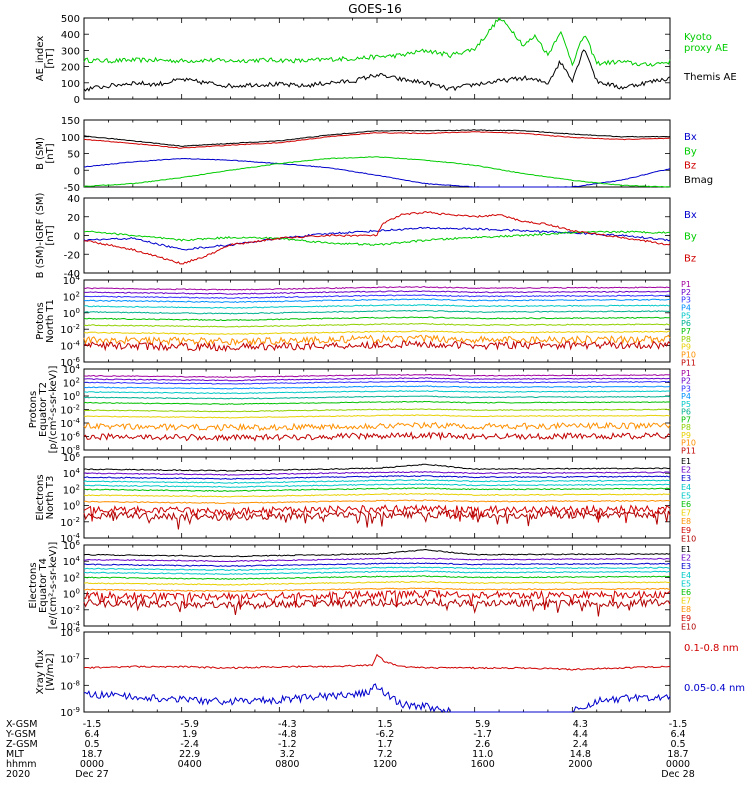 This screenshot has width=750, height=800. What do you see at coordinates (377, 495) in the screenshot?
I see `series-line-e7` at bounding box center [377, 495].